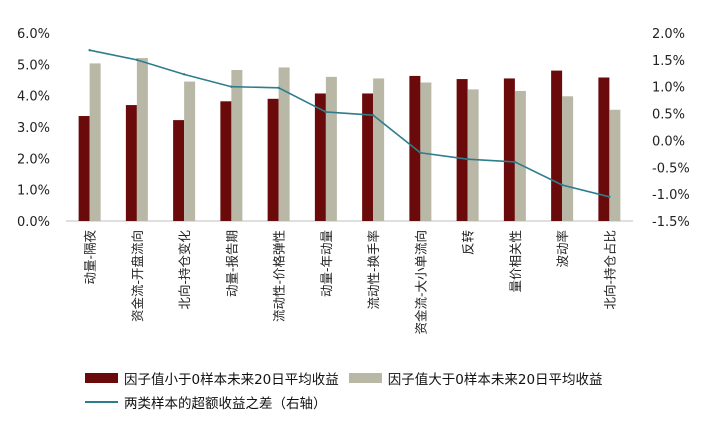 Image resolution: width=720 pixels, height=423 pixels. What do you see at coordinates (495, 380) in the screenshot?
I see `legend-label-series-2: 因子值大于0样本未来20日平均收益` at bounding box center [495, 380].